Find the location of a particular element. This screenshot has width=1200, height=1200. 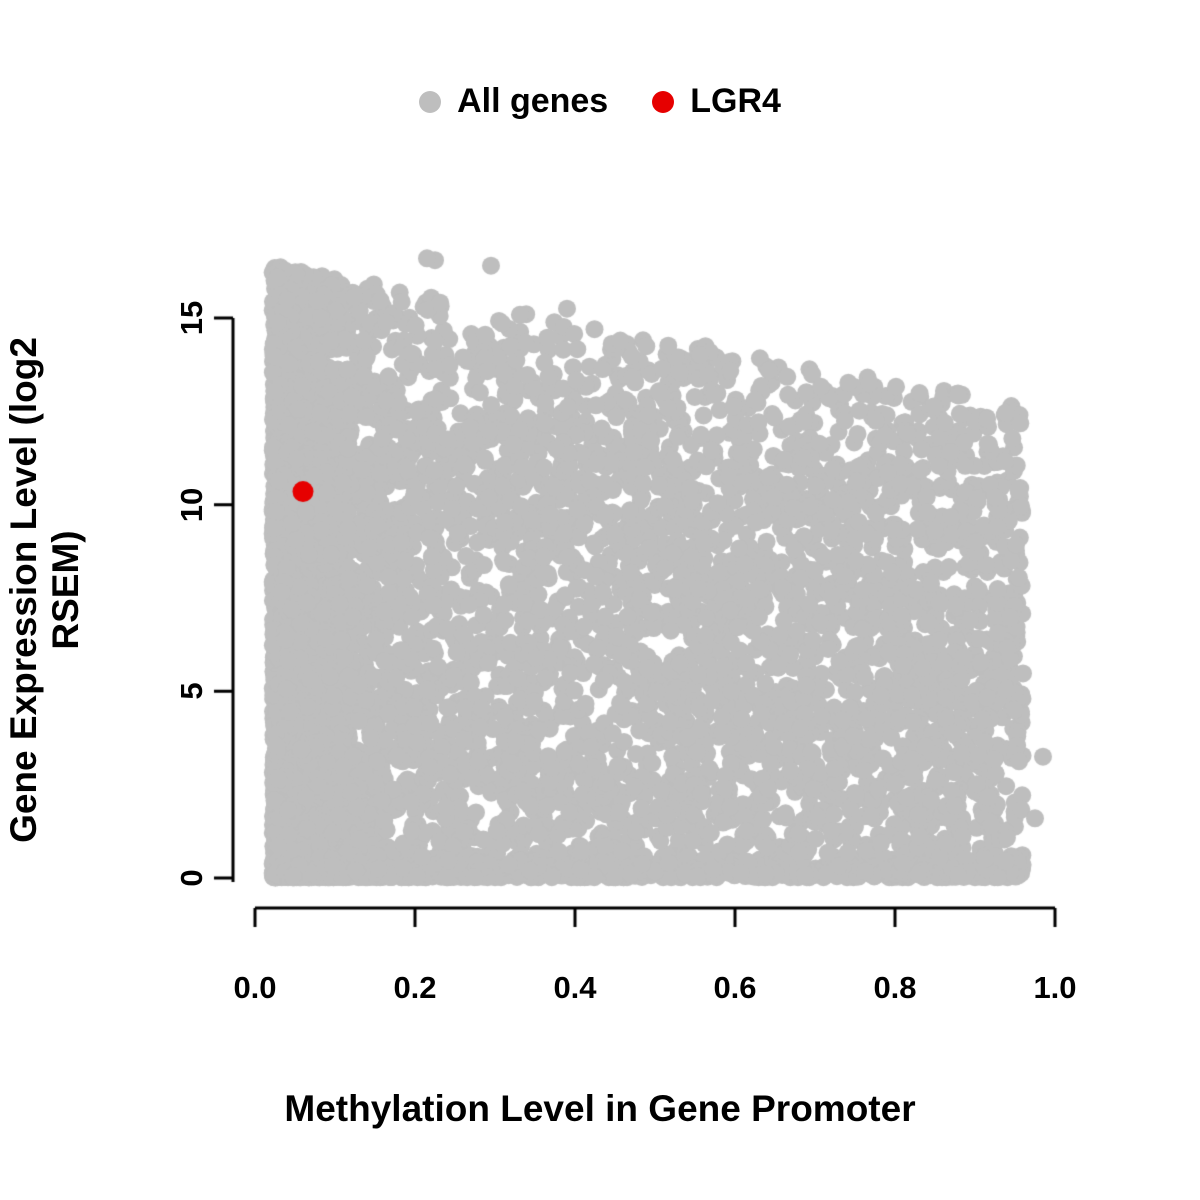

y-tick-label-0: 0 is located at coordinates (191, 878).